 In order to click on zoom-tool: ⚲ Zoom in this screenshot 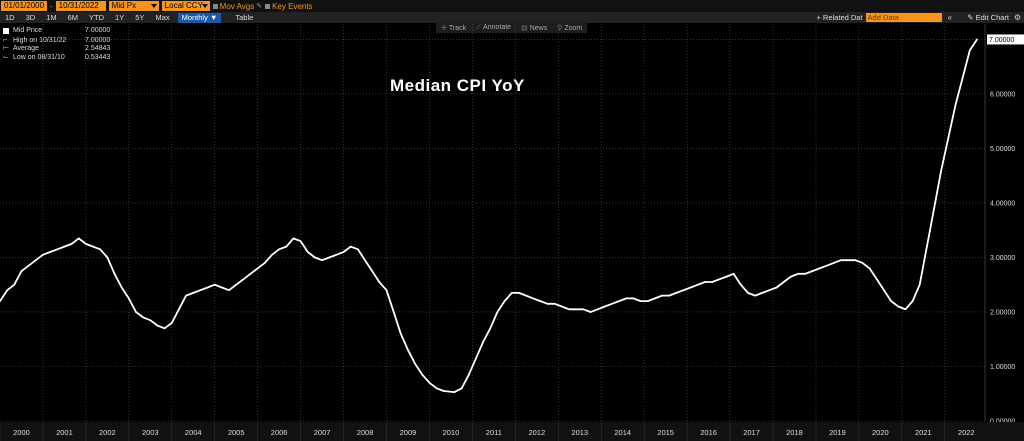, I will do `click(569, 28)`.